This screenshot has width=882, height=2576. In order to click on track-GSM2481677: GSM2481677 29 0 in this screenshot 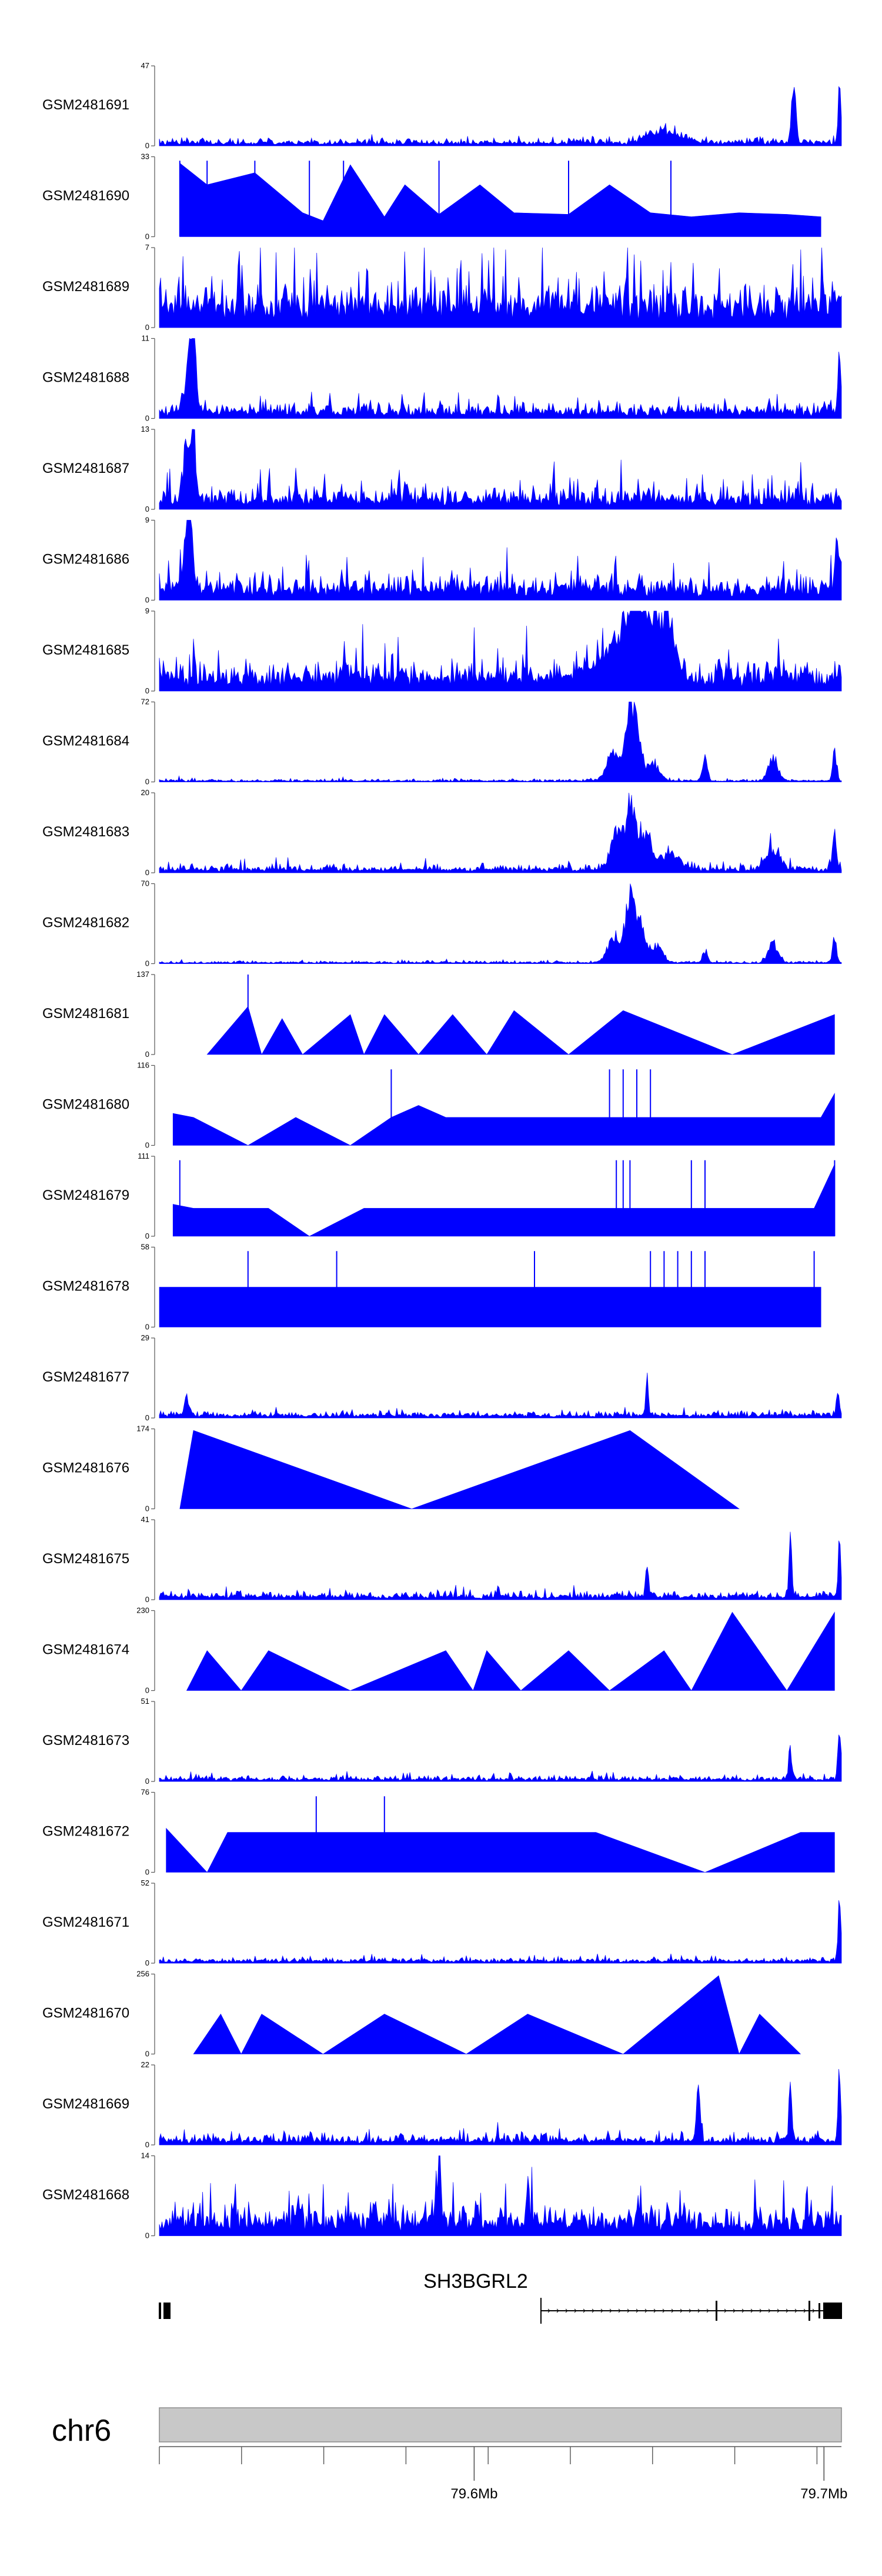, I will do `click(442, 1377)`.